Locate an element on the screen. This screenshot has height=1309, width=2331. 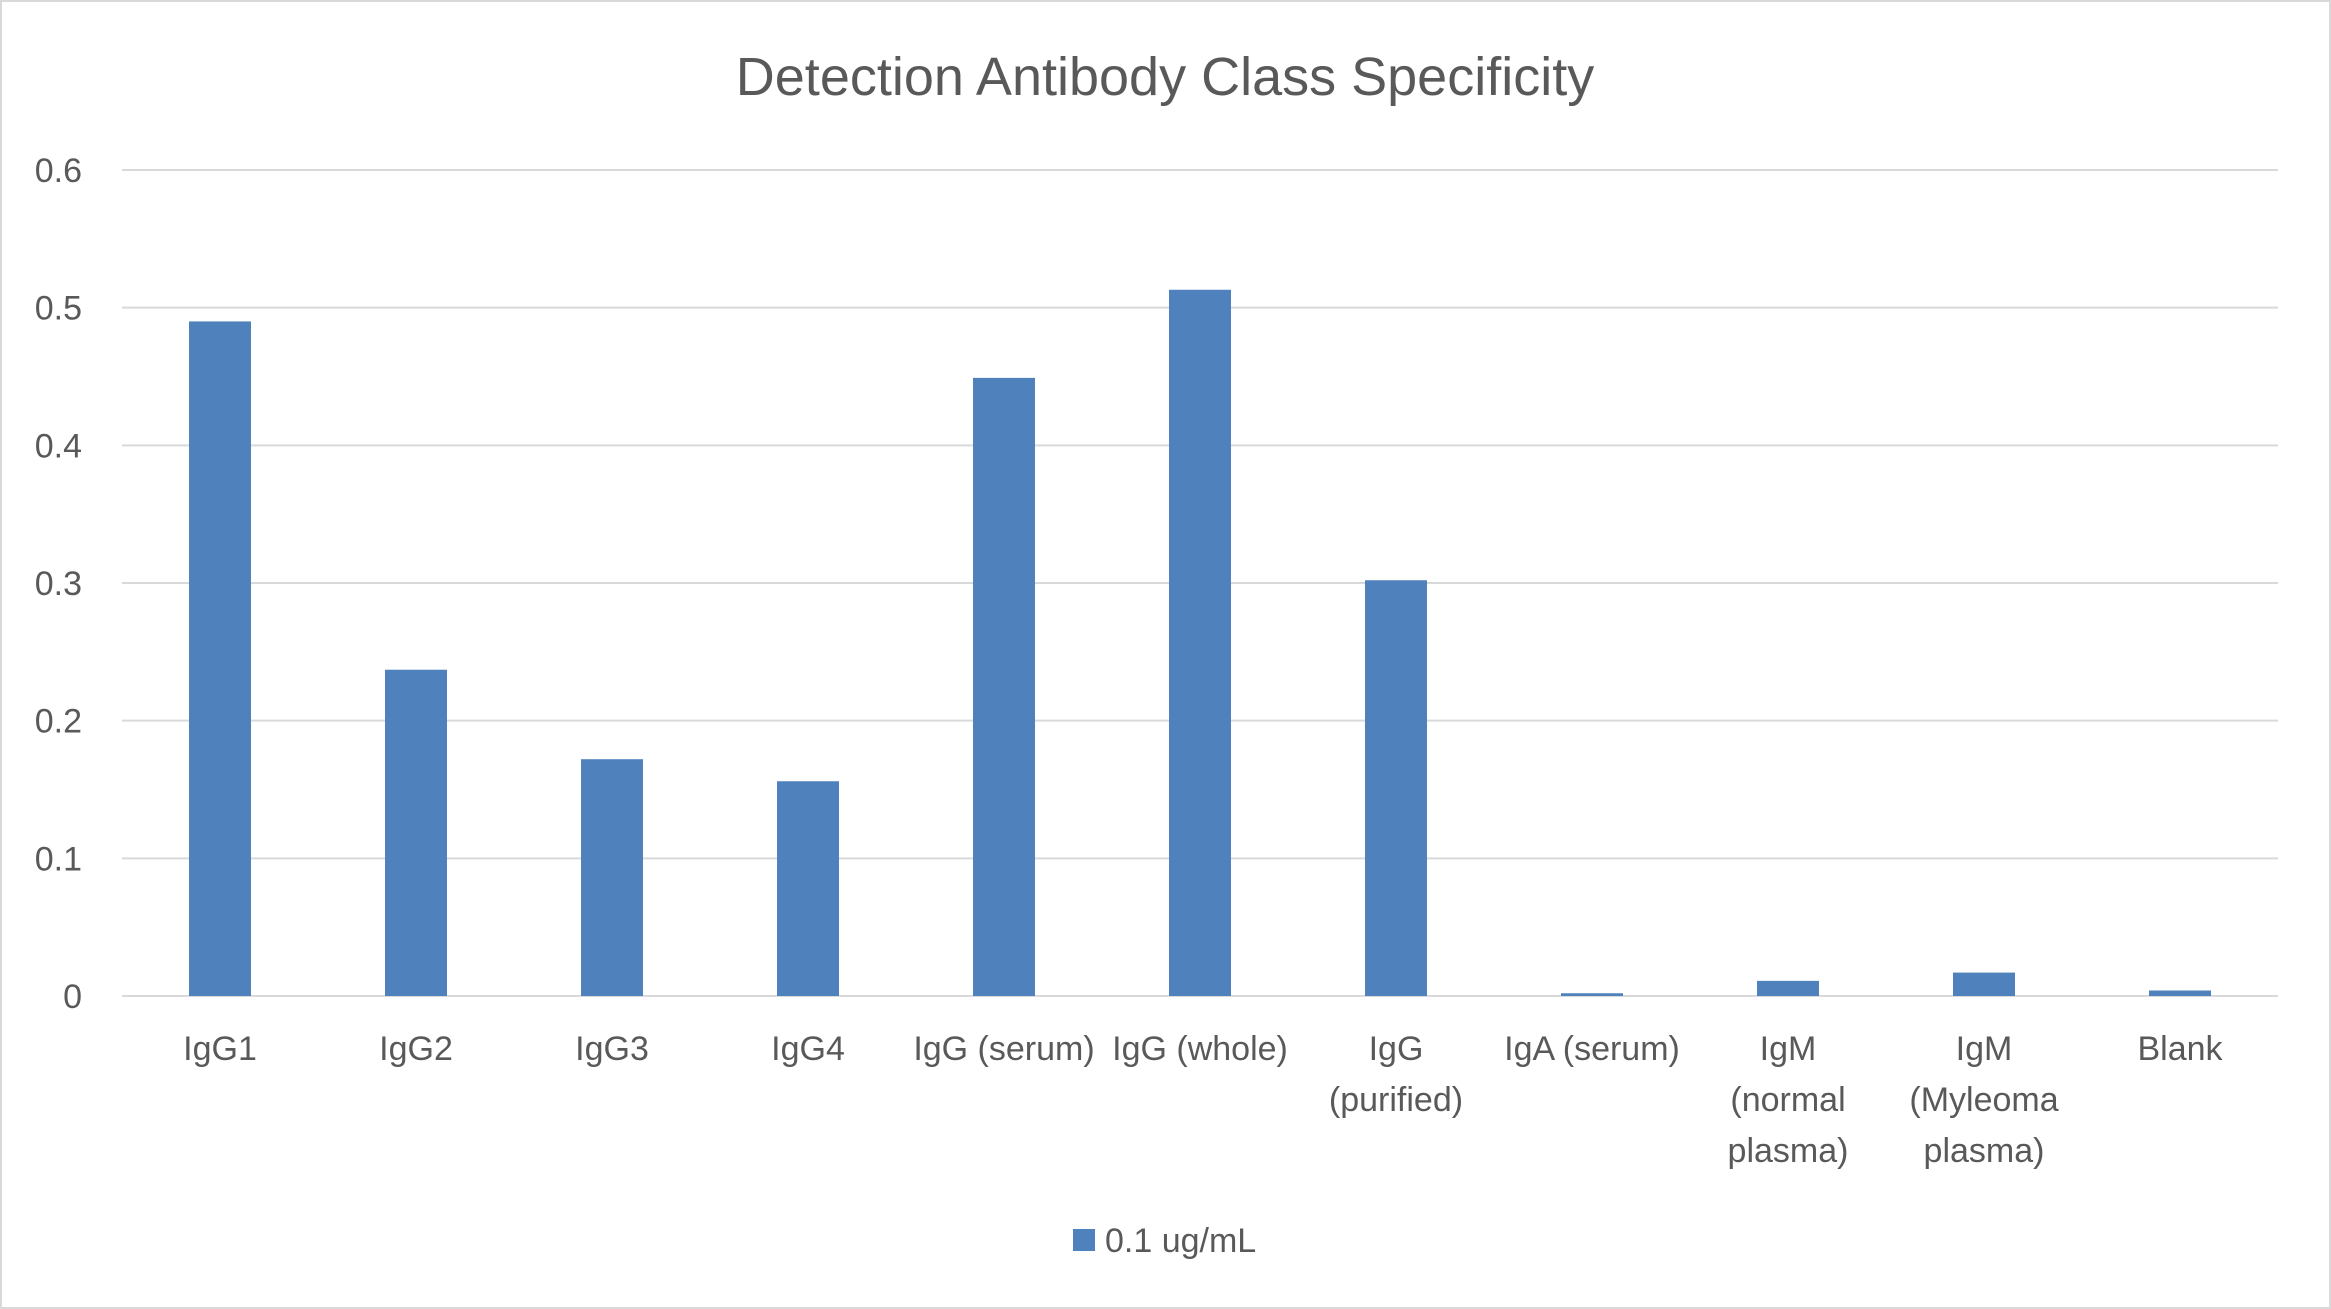
x-tick-label: IgG4 is located at coordinates (808, 1049).